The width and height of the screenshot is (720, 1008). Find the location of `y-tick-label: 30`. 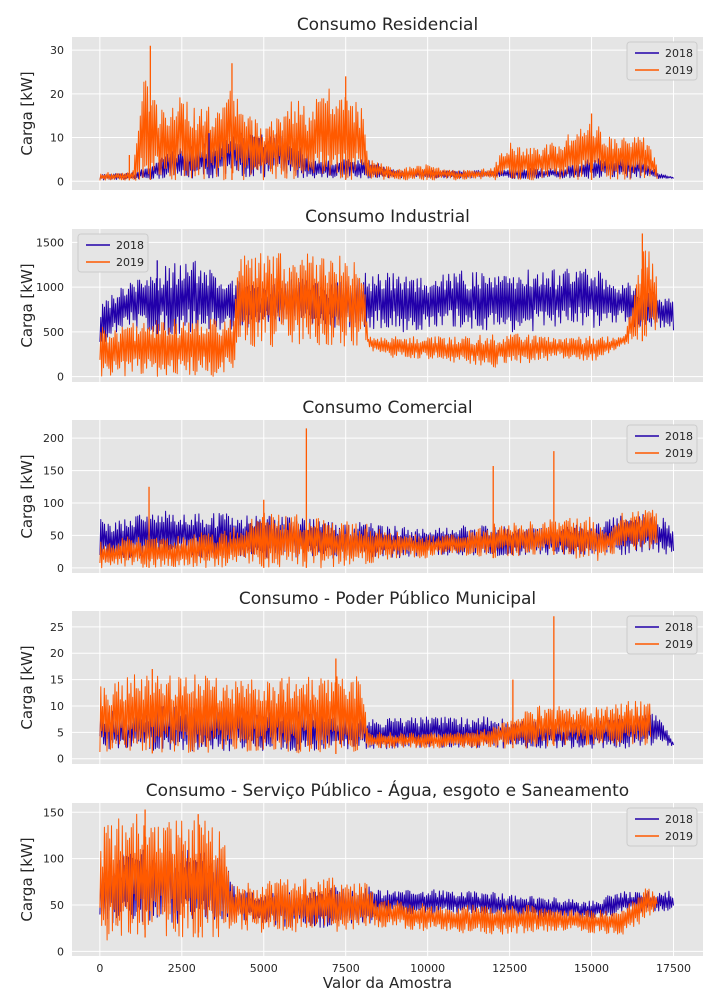

y-tick-label: 30 is located at coordinates (57, 50).